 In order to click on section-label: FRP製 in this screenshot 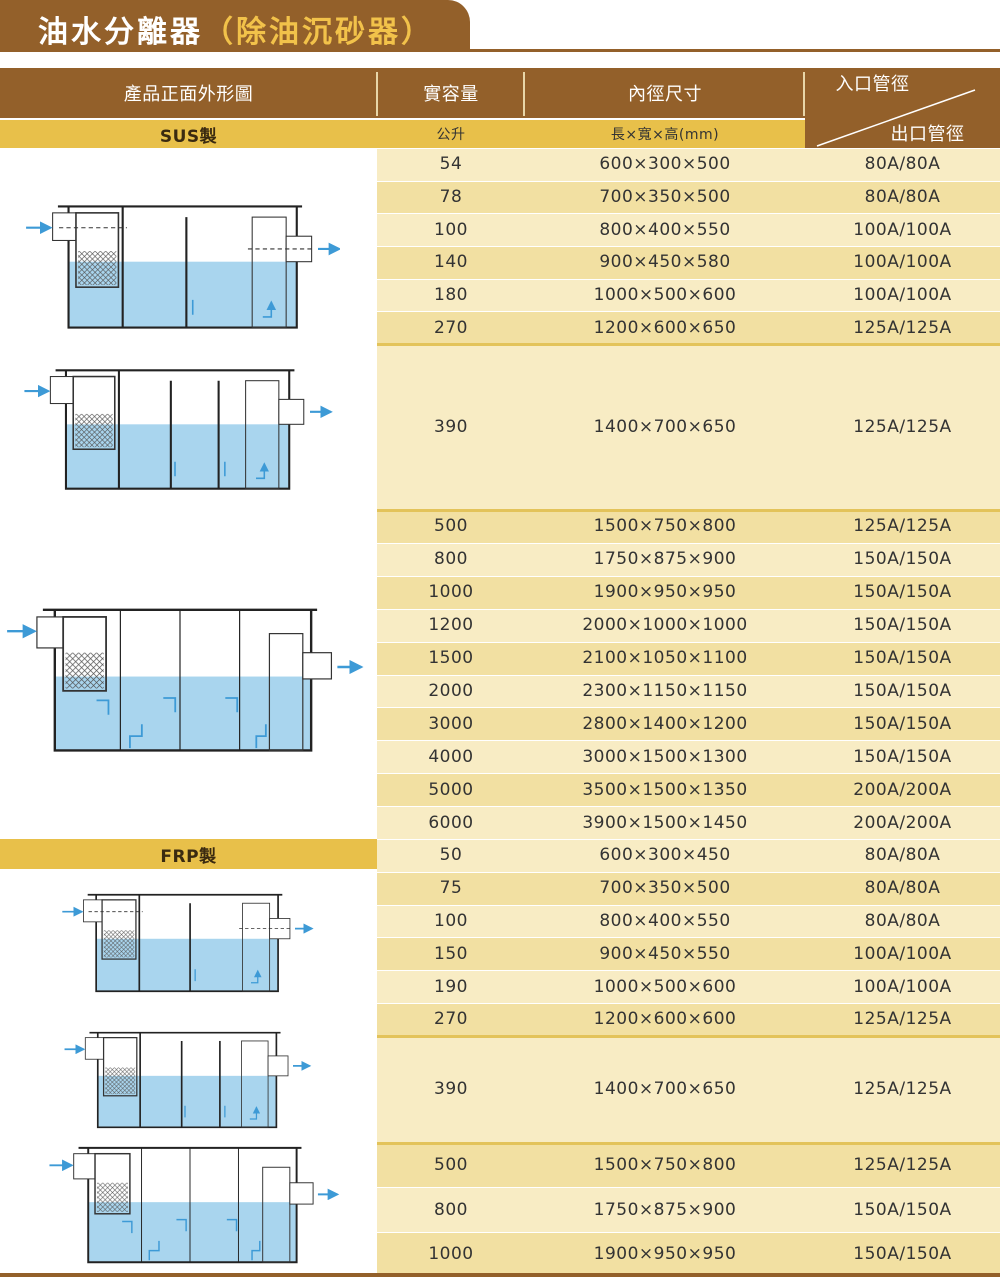, I will do `click(188, 856)`.